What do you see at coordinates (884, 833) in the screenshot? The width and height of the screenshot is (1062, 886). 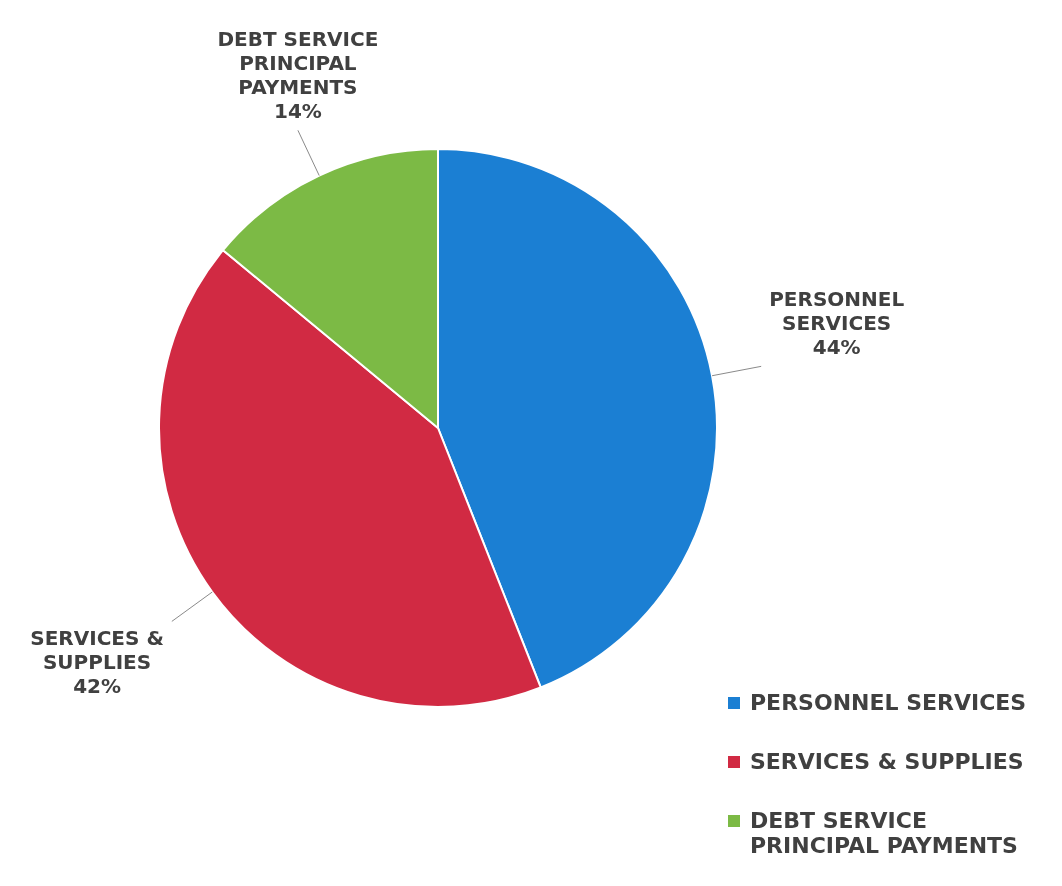 I see `legend-label: DEBT SERVICE PRINCIPAL PAYMENTS` at bounding box center [884, 833].